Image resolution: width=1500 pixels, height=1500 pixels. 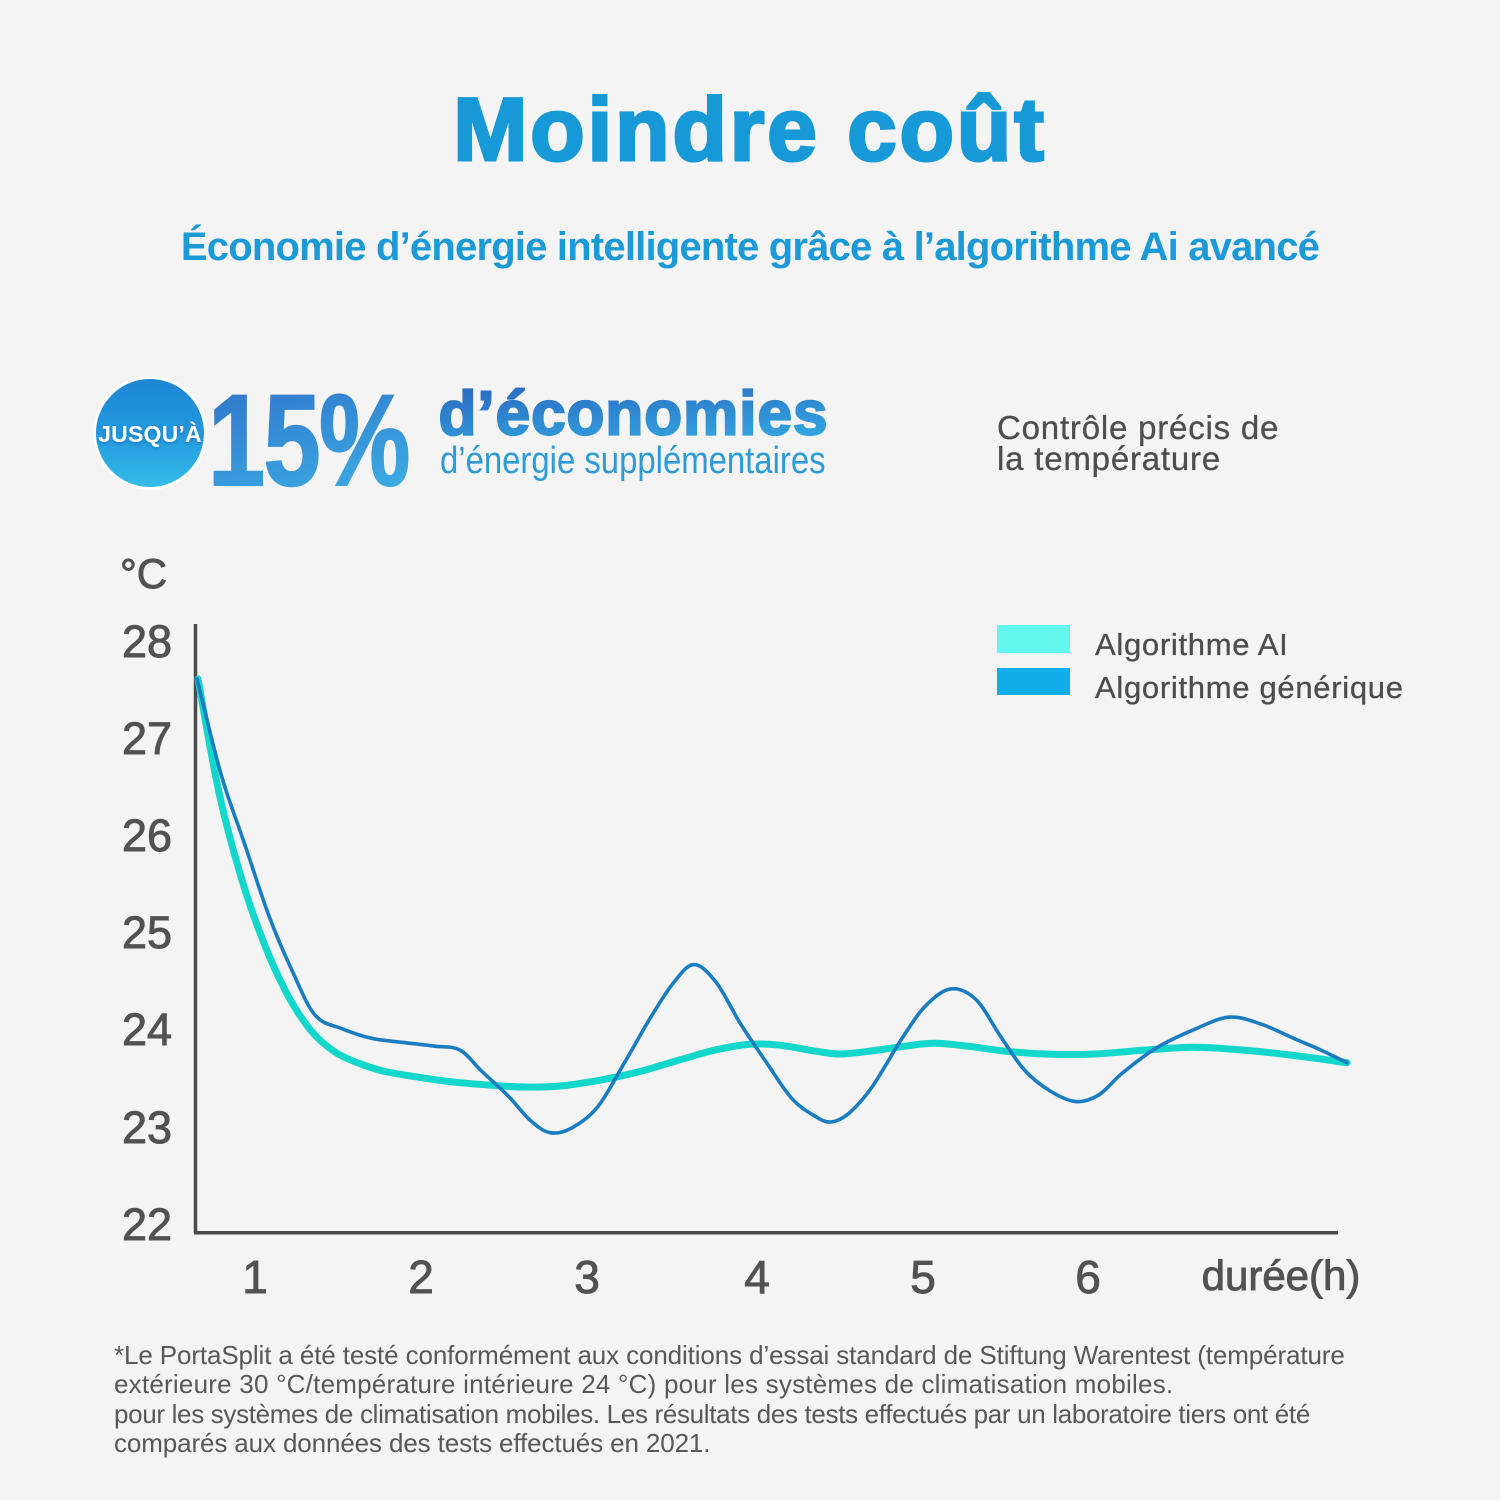 What do you see at coordinates (308, 439) in the screenshot?
I see `svg-text: 15%` at bounding box center [308, 439].